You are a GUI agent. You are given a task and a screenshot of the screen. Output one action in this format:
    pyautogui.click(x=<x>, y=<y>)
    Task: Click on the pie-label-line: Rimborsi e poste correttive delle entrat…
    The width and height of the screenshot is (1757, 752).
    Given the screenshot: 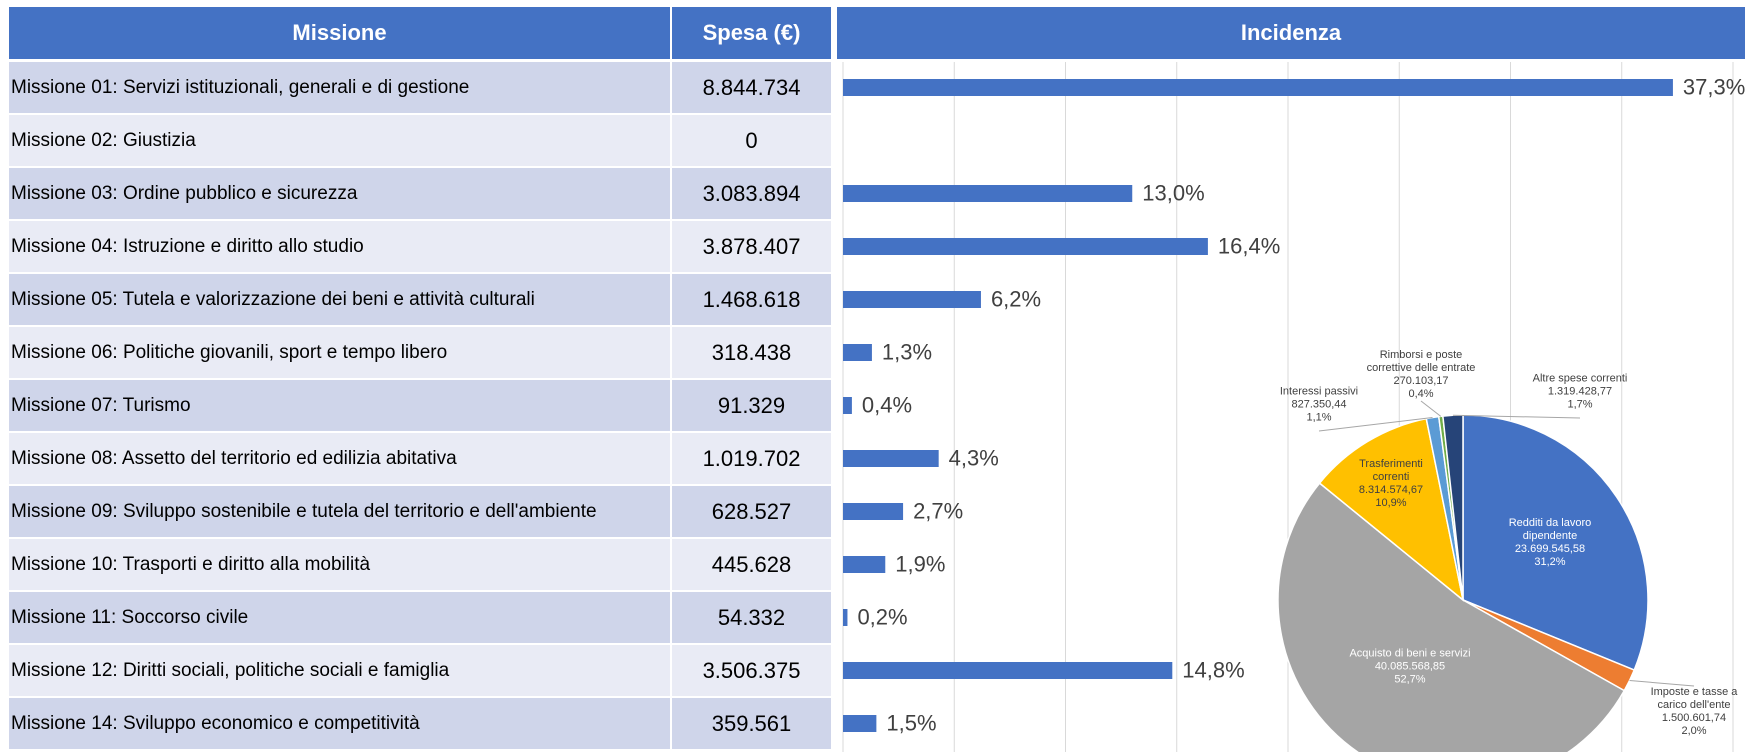 What is the action you would take?
    pyautogui.click(x=1421, y=361)
    